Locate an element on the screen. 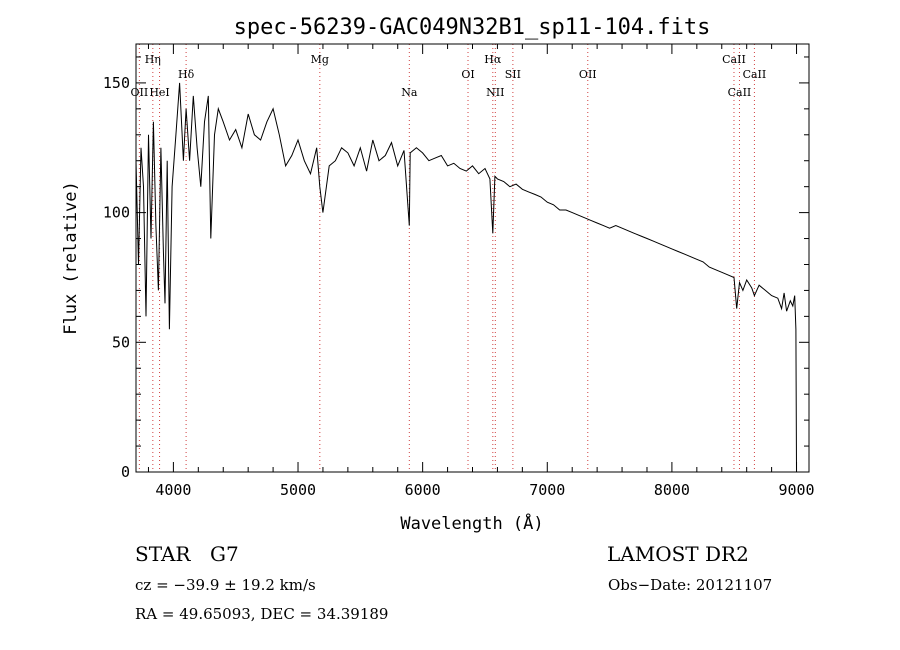 Image resolution: width=900 pixels, height=650 pixels. x-tick-label: 4000 is located at coordinates (173, 490).